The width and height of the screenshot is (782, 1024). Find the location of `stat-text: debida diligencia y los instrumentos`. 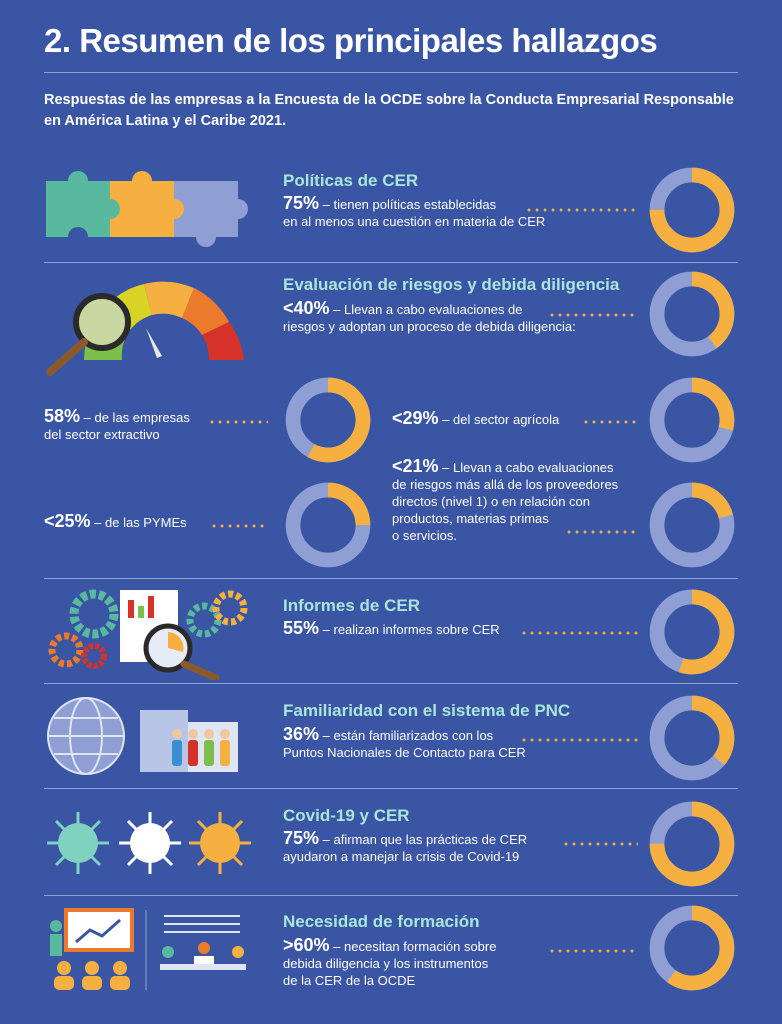

stat-text: debida diligencia y los instrumentos is located at coordinates (386, 963).